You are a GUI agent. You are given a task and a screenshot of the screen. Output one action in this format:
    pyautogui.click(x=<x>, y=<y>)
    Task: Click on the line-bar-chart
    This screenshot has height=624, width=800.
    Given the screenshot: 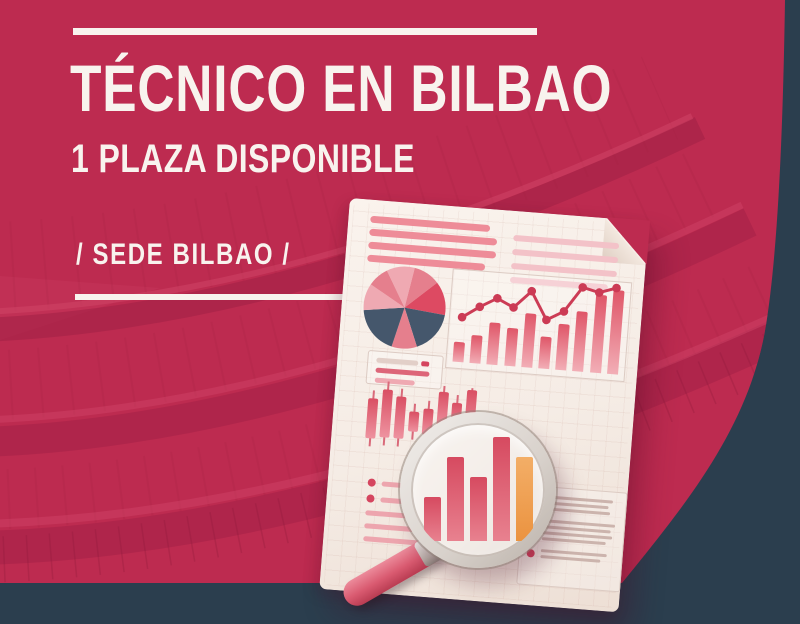 What is the action you would take?
    pyautogui.click(x=538, y=325)
    